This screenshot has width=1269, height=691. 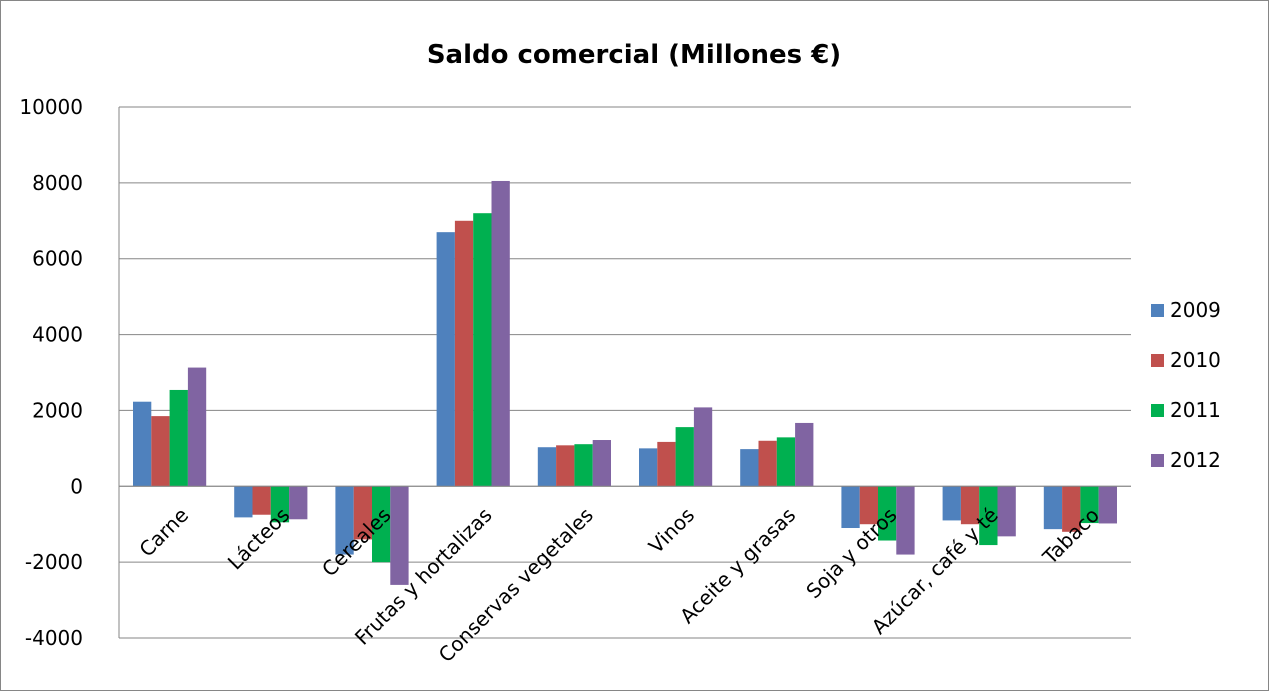 I want to click on y-tick-label: -2000, so click(x=54, y=562).